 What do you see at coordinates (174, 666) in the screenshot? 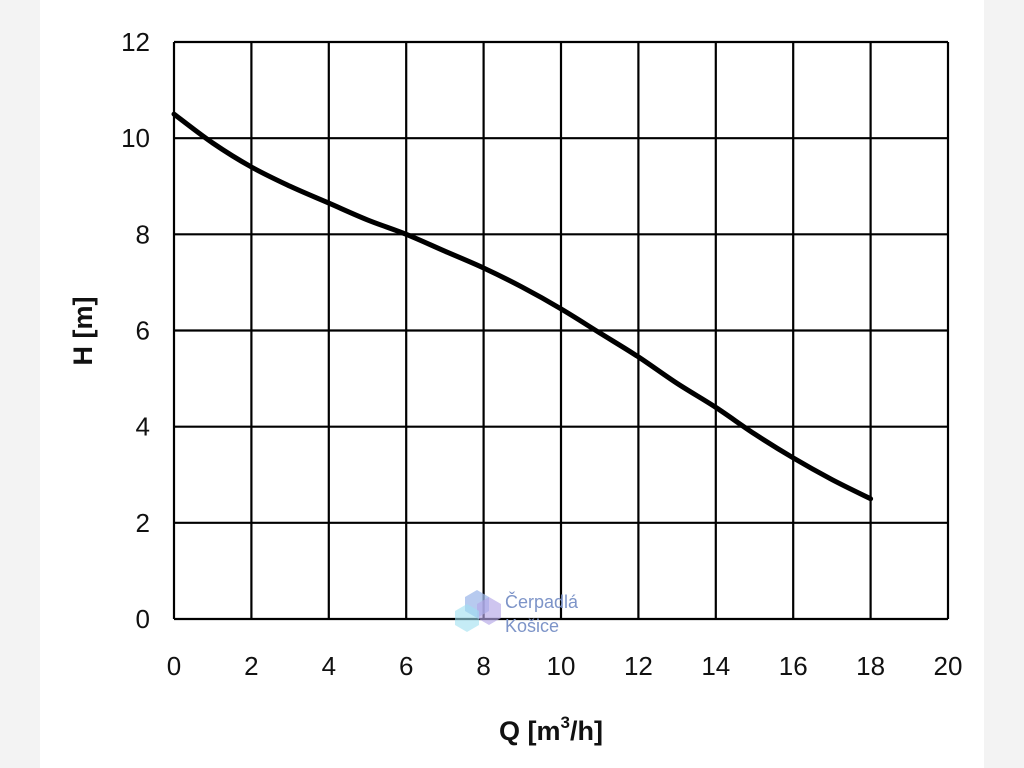
I see `x-tick-label: 0` at bounding box center [174, 666].